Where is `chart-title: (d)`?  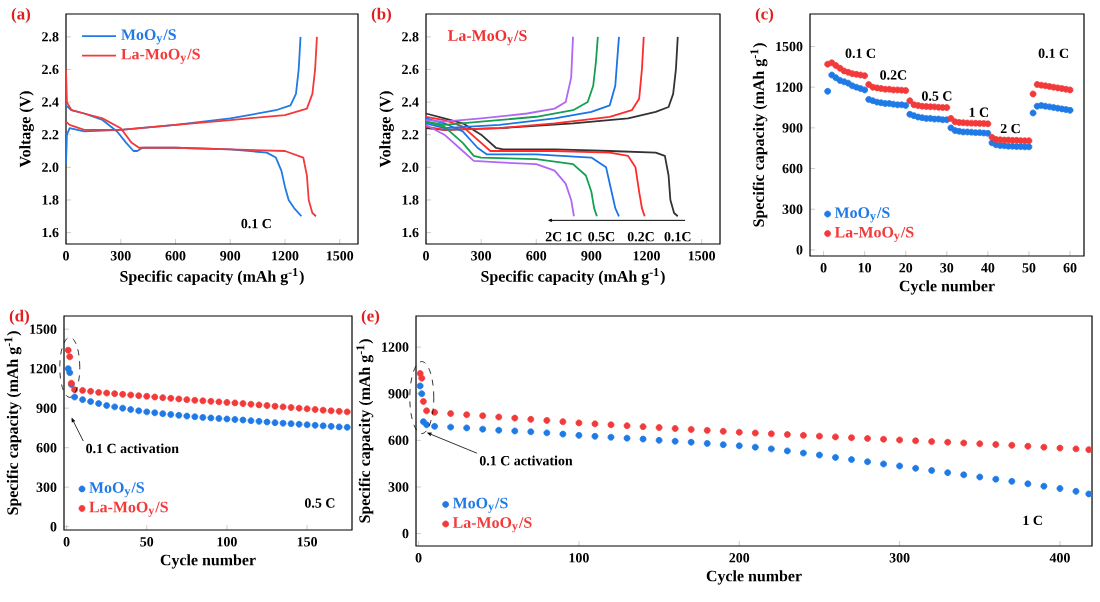
chart-title: (d) is located at coordinates (19, 317).